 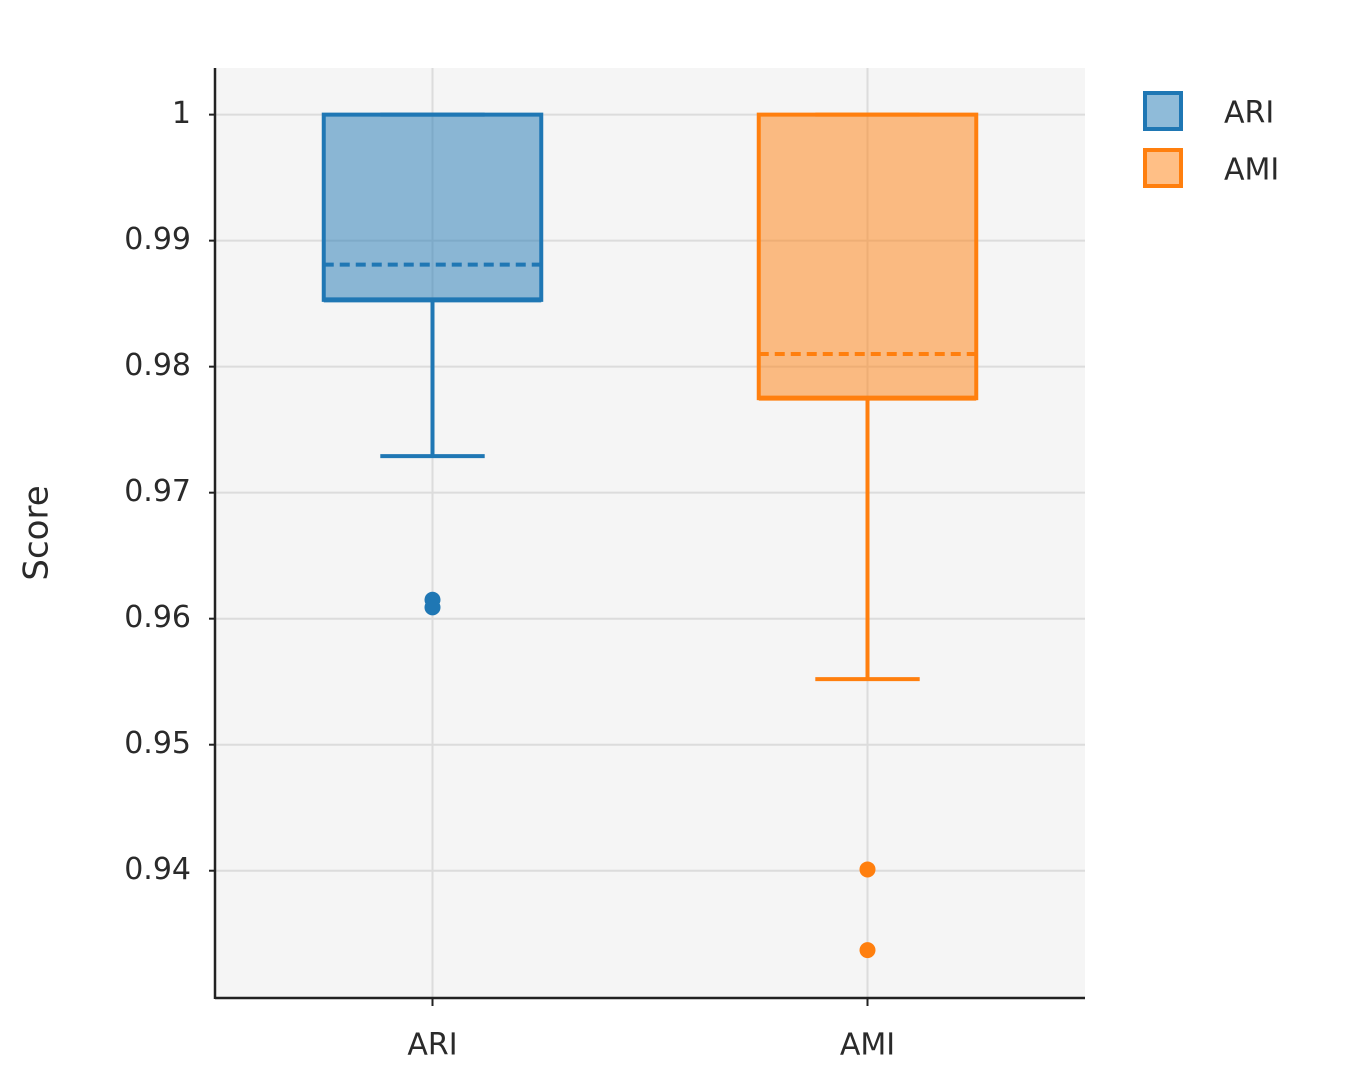 What do you see at coordinates (432, 1045) in the screenshot?
I see `x-tick-label: ARI` at bounding box center [432, 1045].